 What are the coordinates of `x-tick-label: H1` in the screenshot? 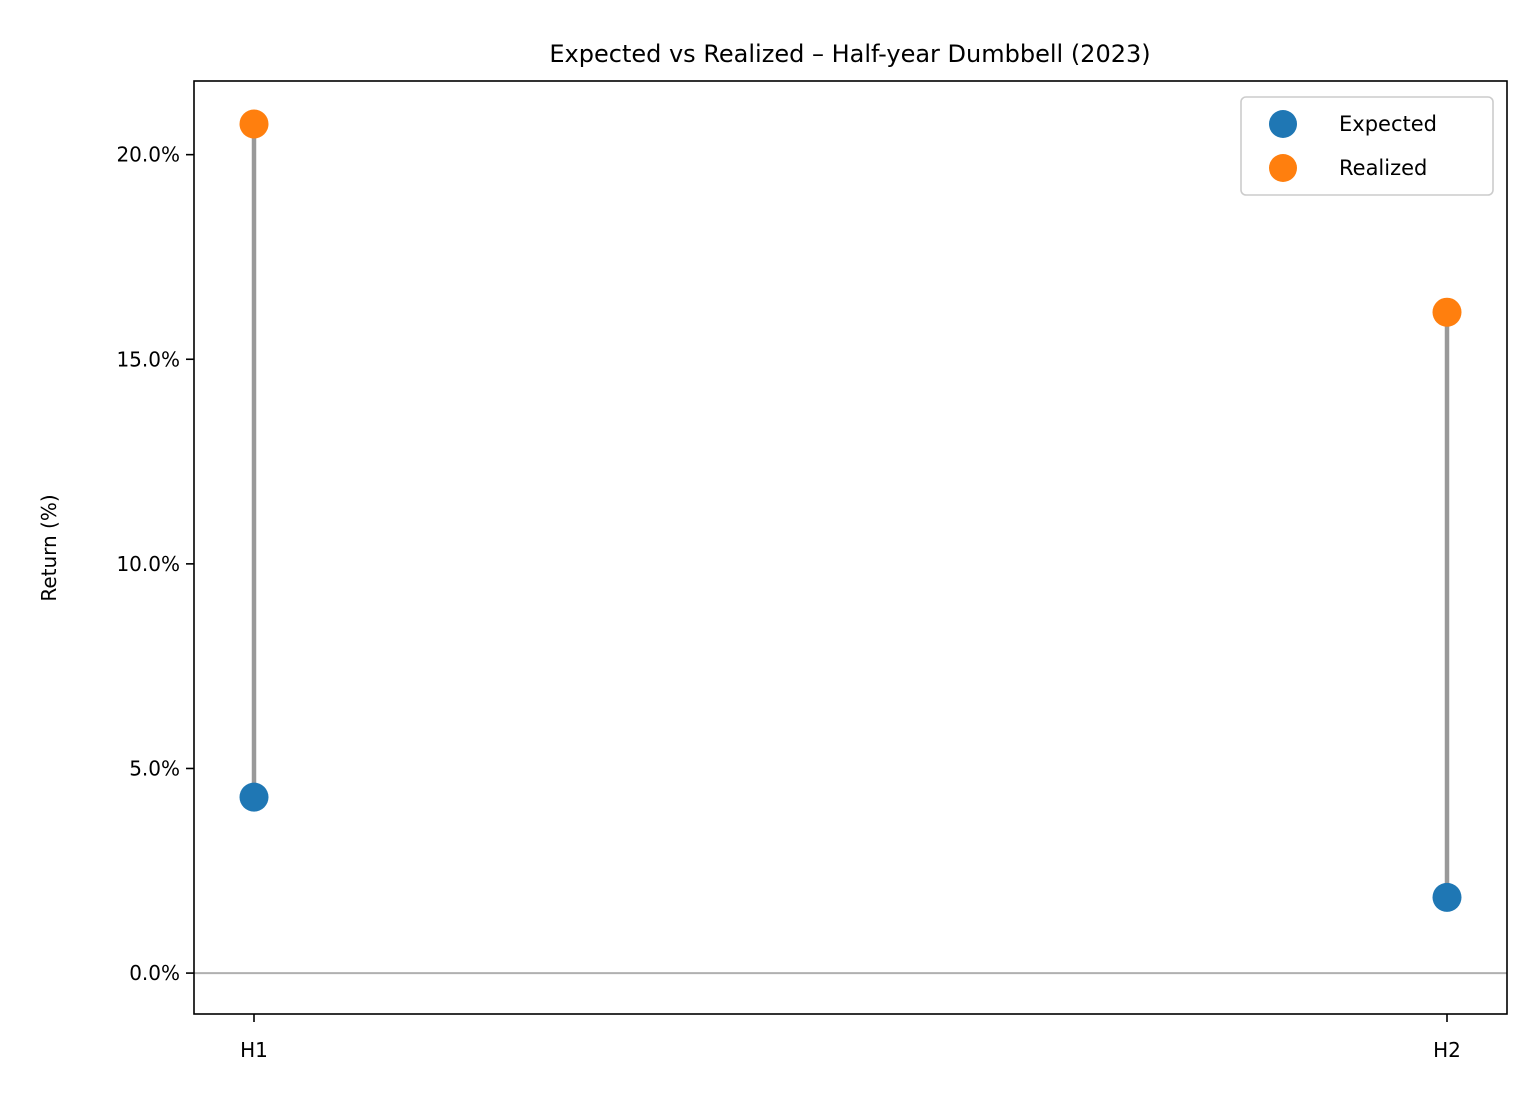 It's located at (254, 1050).